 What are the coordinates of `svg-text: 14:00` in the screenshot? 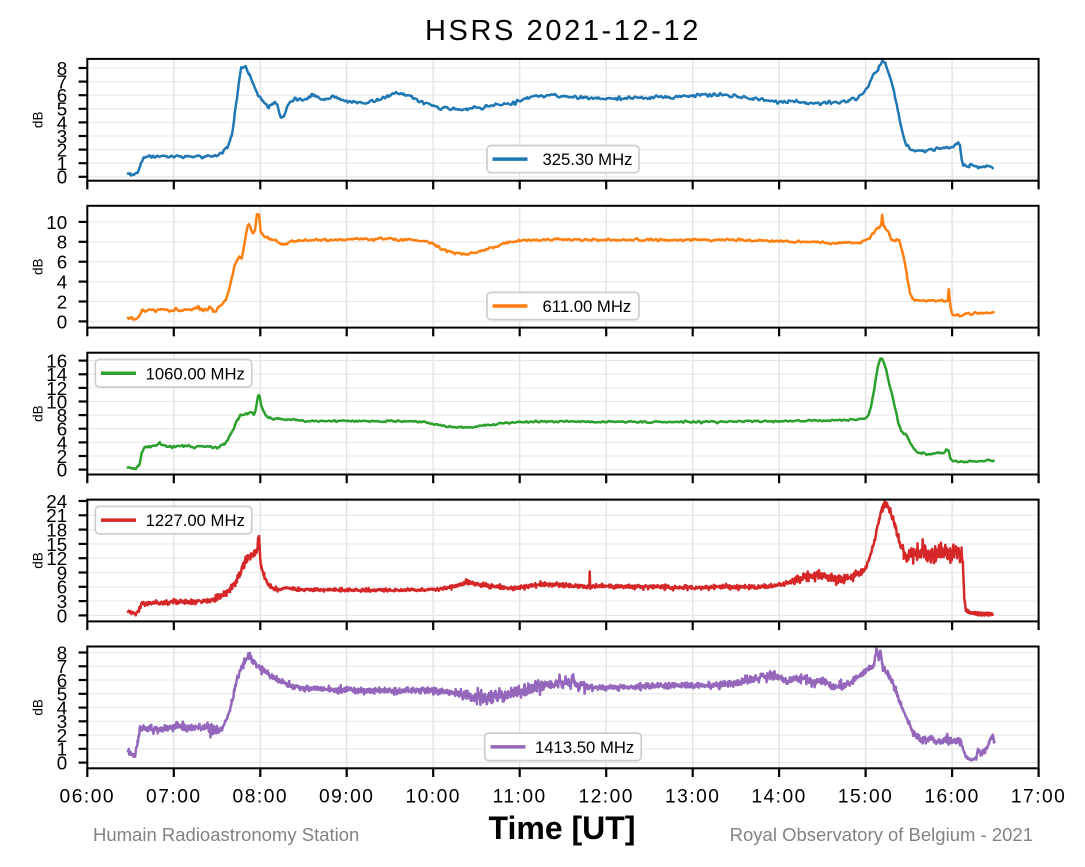 It's located at (779, 796).